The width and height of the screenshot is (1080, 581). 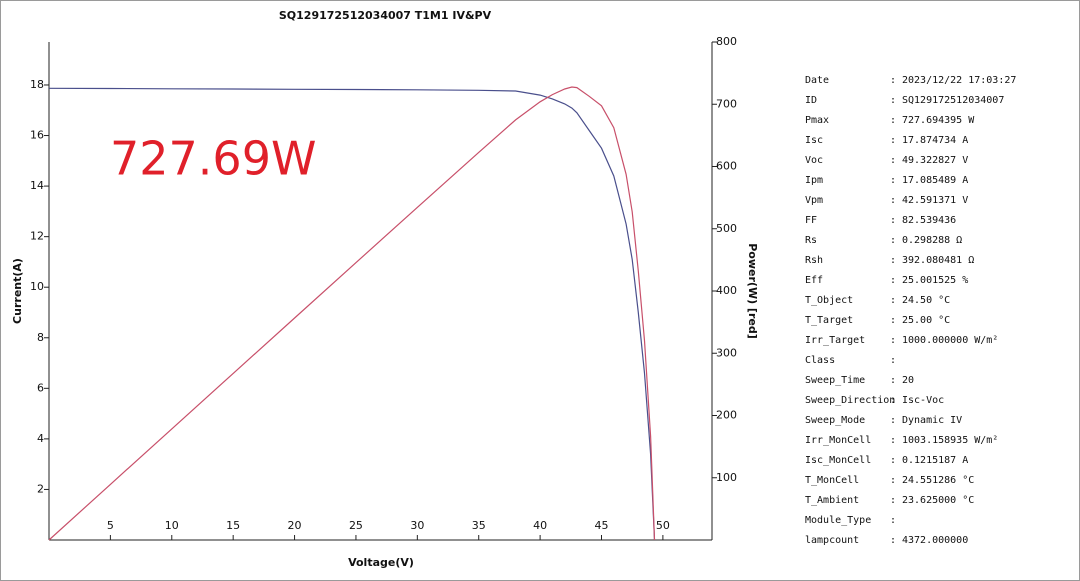 What do you see at coordinates (811, 240) in the screenshot?
I see `info-label: Rs` at bounding box center [811, 240].